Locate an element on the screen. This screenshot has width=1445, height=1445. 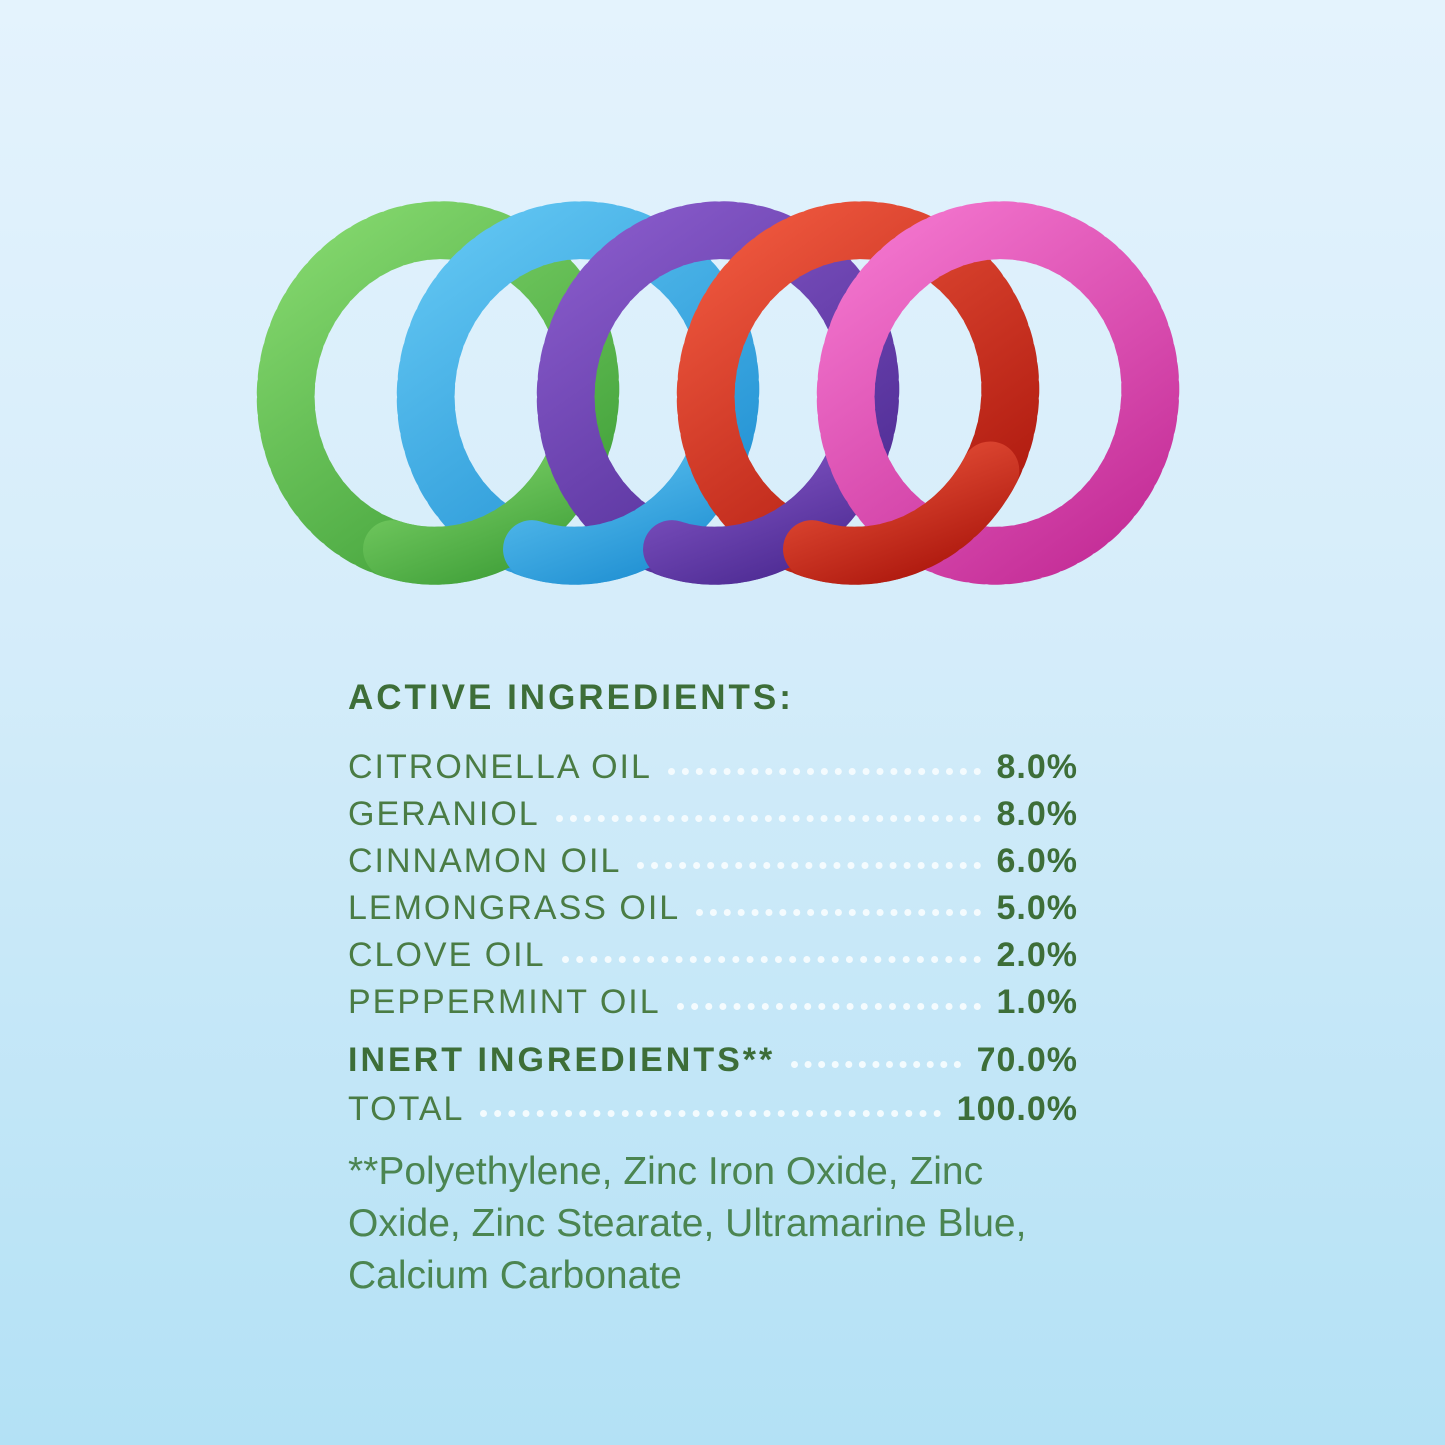
summary-list: INERT INGREDIENTS** 70.0% TOTAL 100.0% is located at coordinates (713, 1085).